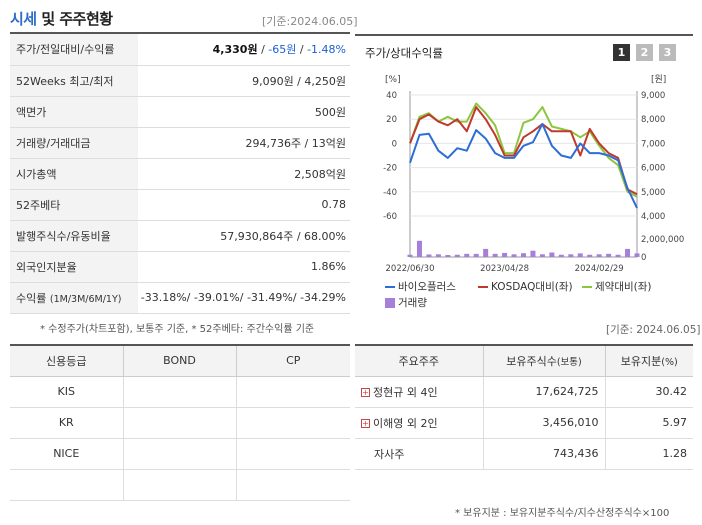  Describe the element at coordinates (653, 330) in the screenshot. I see `as-of-date: [기준: 2024.06.05]` at that location.